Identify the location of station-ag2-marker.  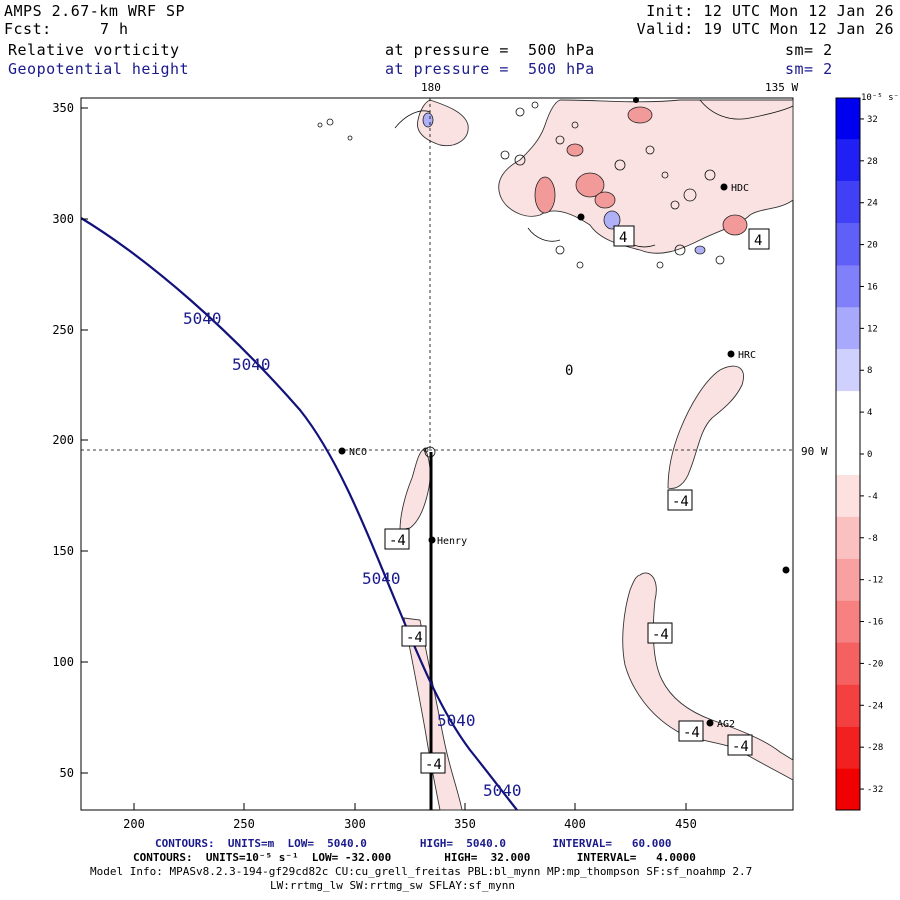
(710, 723).